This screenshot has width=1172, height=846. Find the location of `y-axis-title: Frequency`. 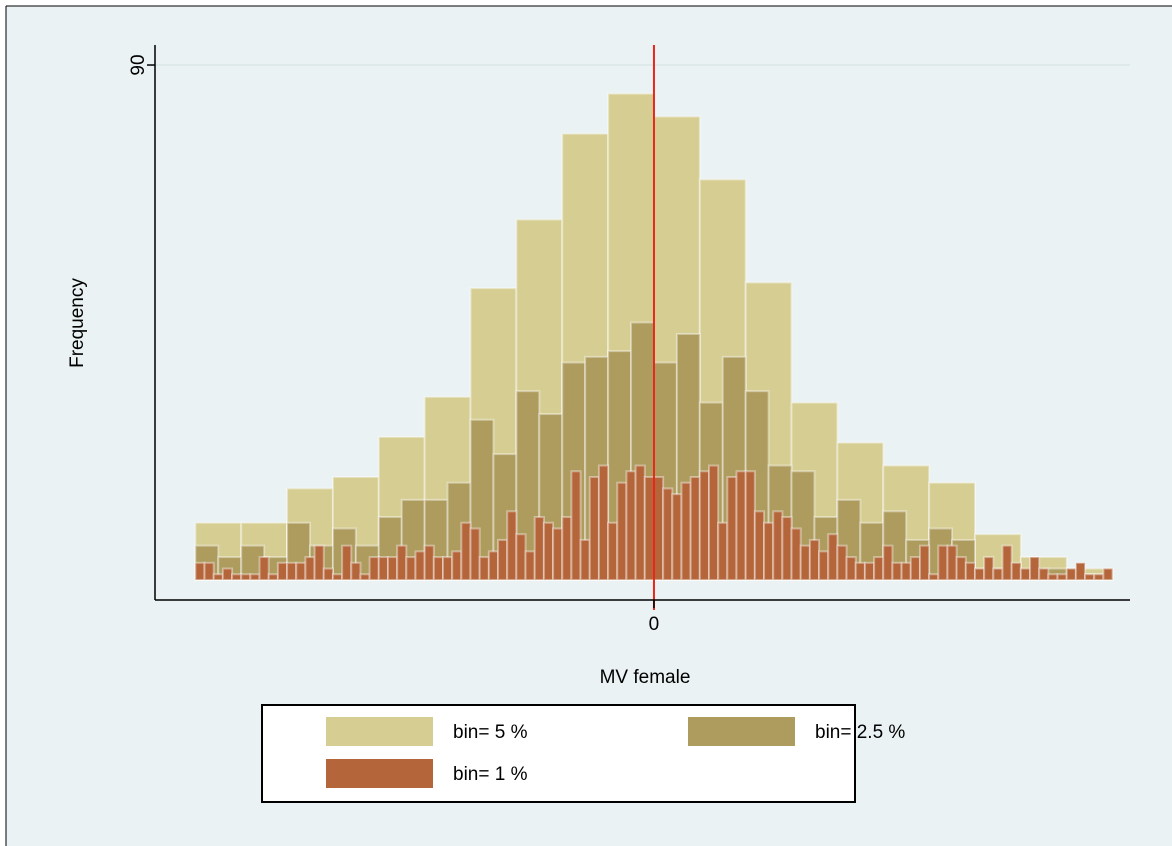

y-axis-title: Frequency is located at coordinates (77, 323).